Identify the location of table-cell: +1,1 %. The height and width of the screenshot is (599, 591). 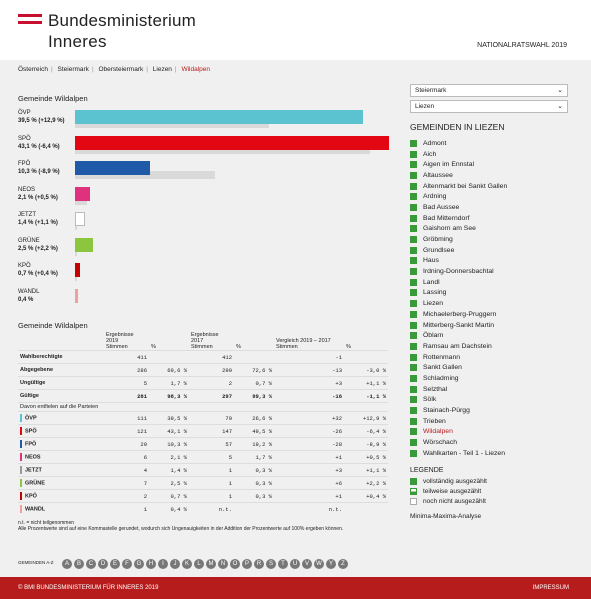
(366, 470).